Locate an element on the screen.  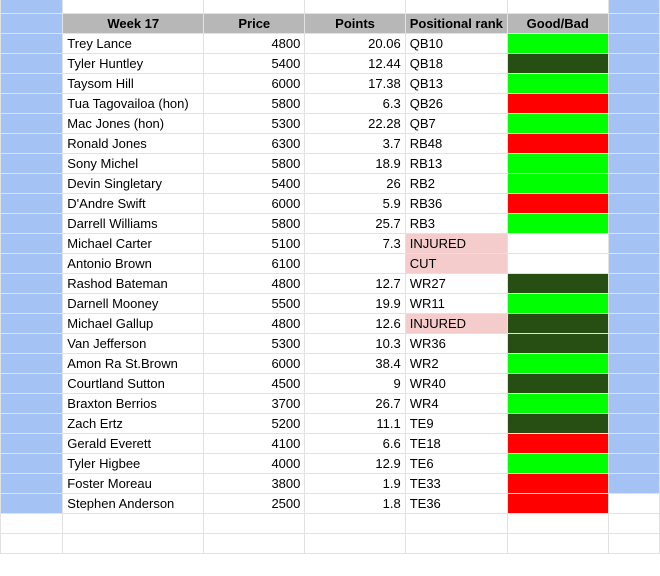
positional-rank-cell: WR40 is located at coordinates (456, 383).